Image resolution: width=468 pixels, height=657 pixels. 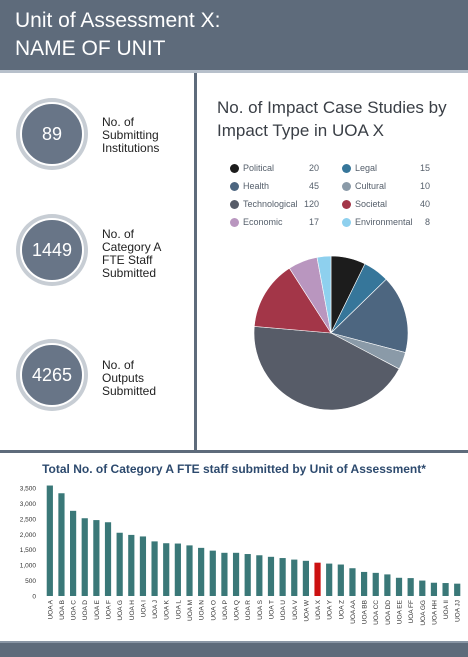 What do you see at coordinates (90, 48) in the screenshot?
I see `unit-name: NAME OF UNIT` at bounding box center [90, 48].